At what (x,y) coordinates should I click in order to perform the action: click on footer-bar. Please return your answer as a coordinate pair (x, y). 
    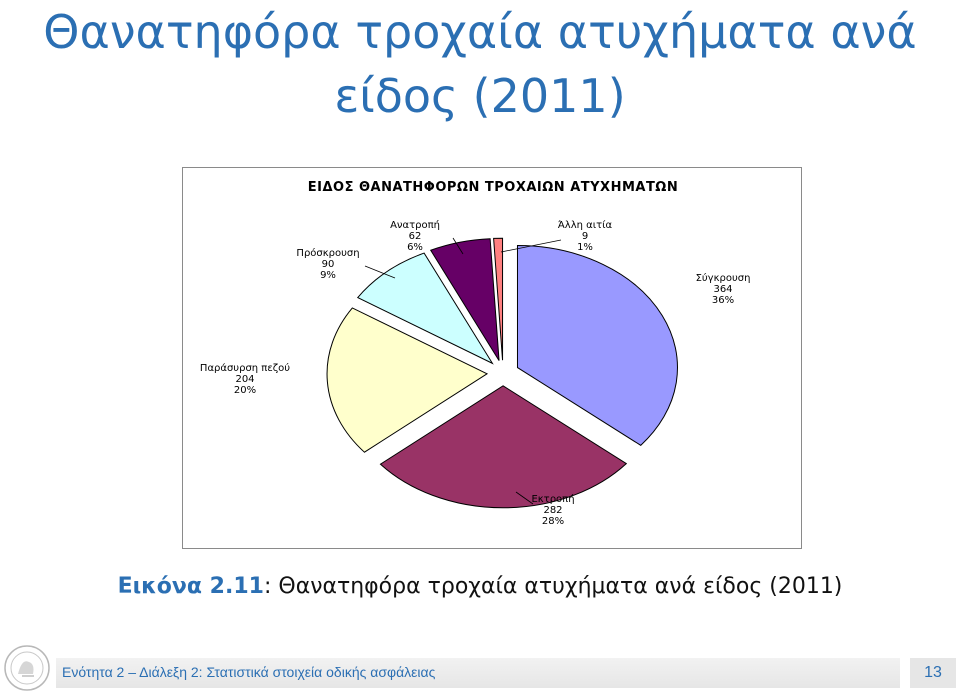
    Looking at the image, I should click on (478, 673).